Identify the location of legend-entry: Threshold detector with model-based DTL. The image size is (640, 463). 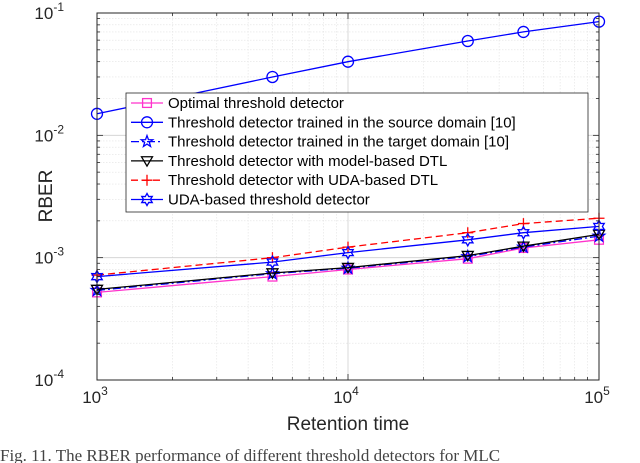
(289, 161).